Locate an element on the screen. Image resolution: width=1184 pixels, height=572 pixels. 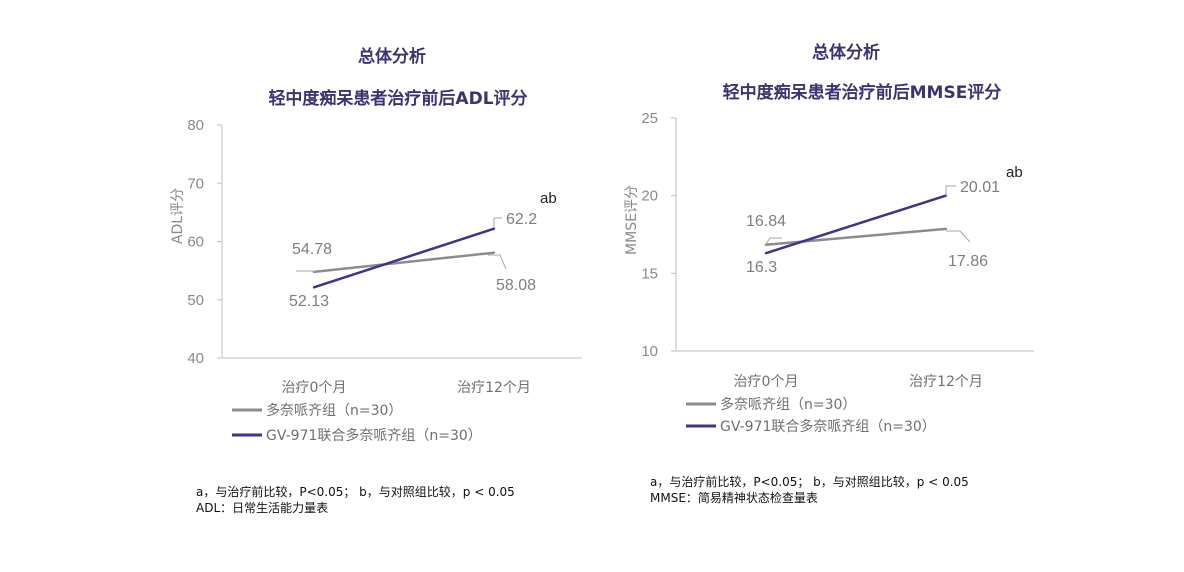
data-label: 20.01 is located at coordinates (980, 187).